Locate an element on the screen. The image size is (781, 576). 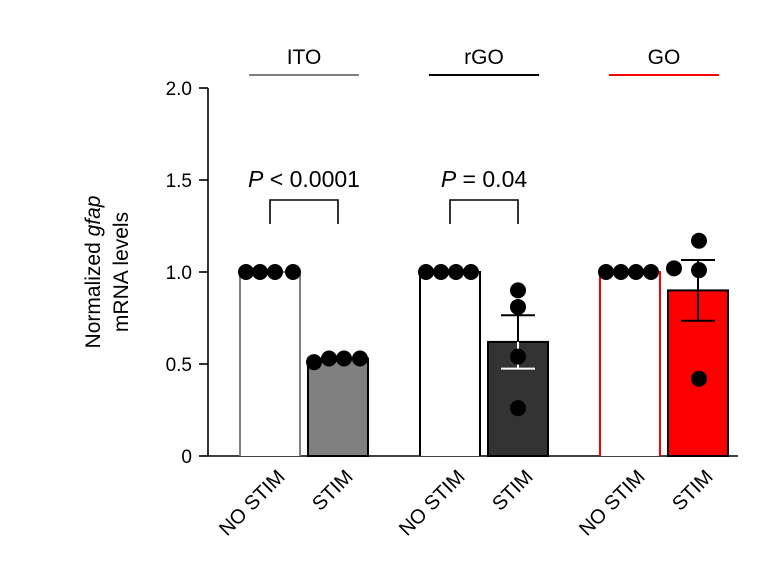
p-value-label: P < 0.0001 is located at coordinates (304, 179).